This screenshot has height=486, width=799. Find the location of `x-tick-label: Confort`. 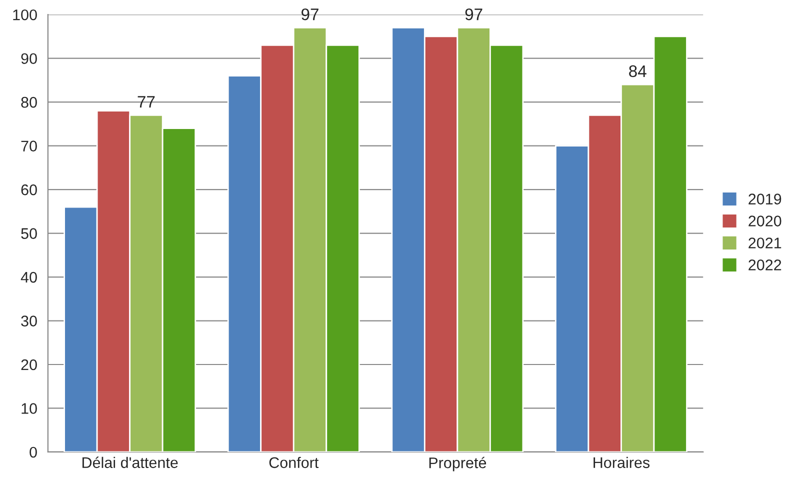

x-tick-label: Confort is located at coordinates (294, 462).